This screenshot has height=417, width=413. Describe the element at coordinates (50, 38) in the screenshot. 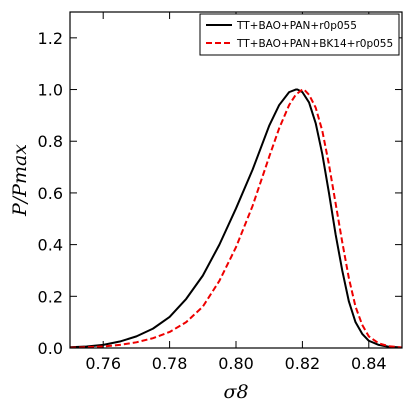

I see `y-tick-label: 1.2` at that location.